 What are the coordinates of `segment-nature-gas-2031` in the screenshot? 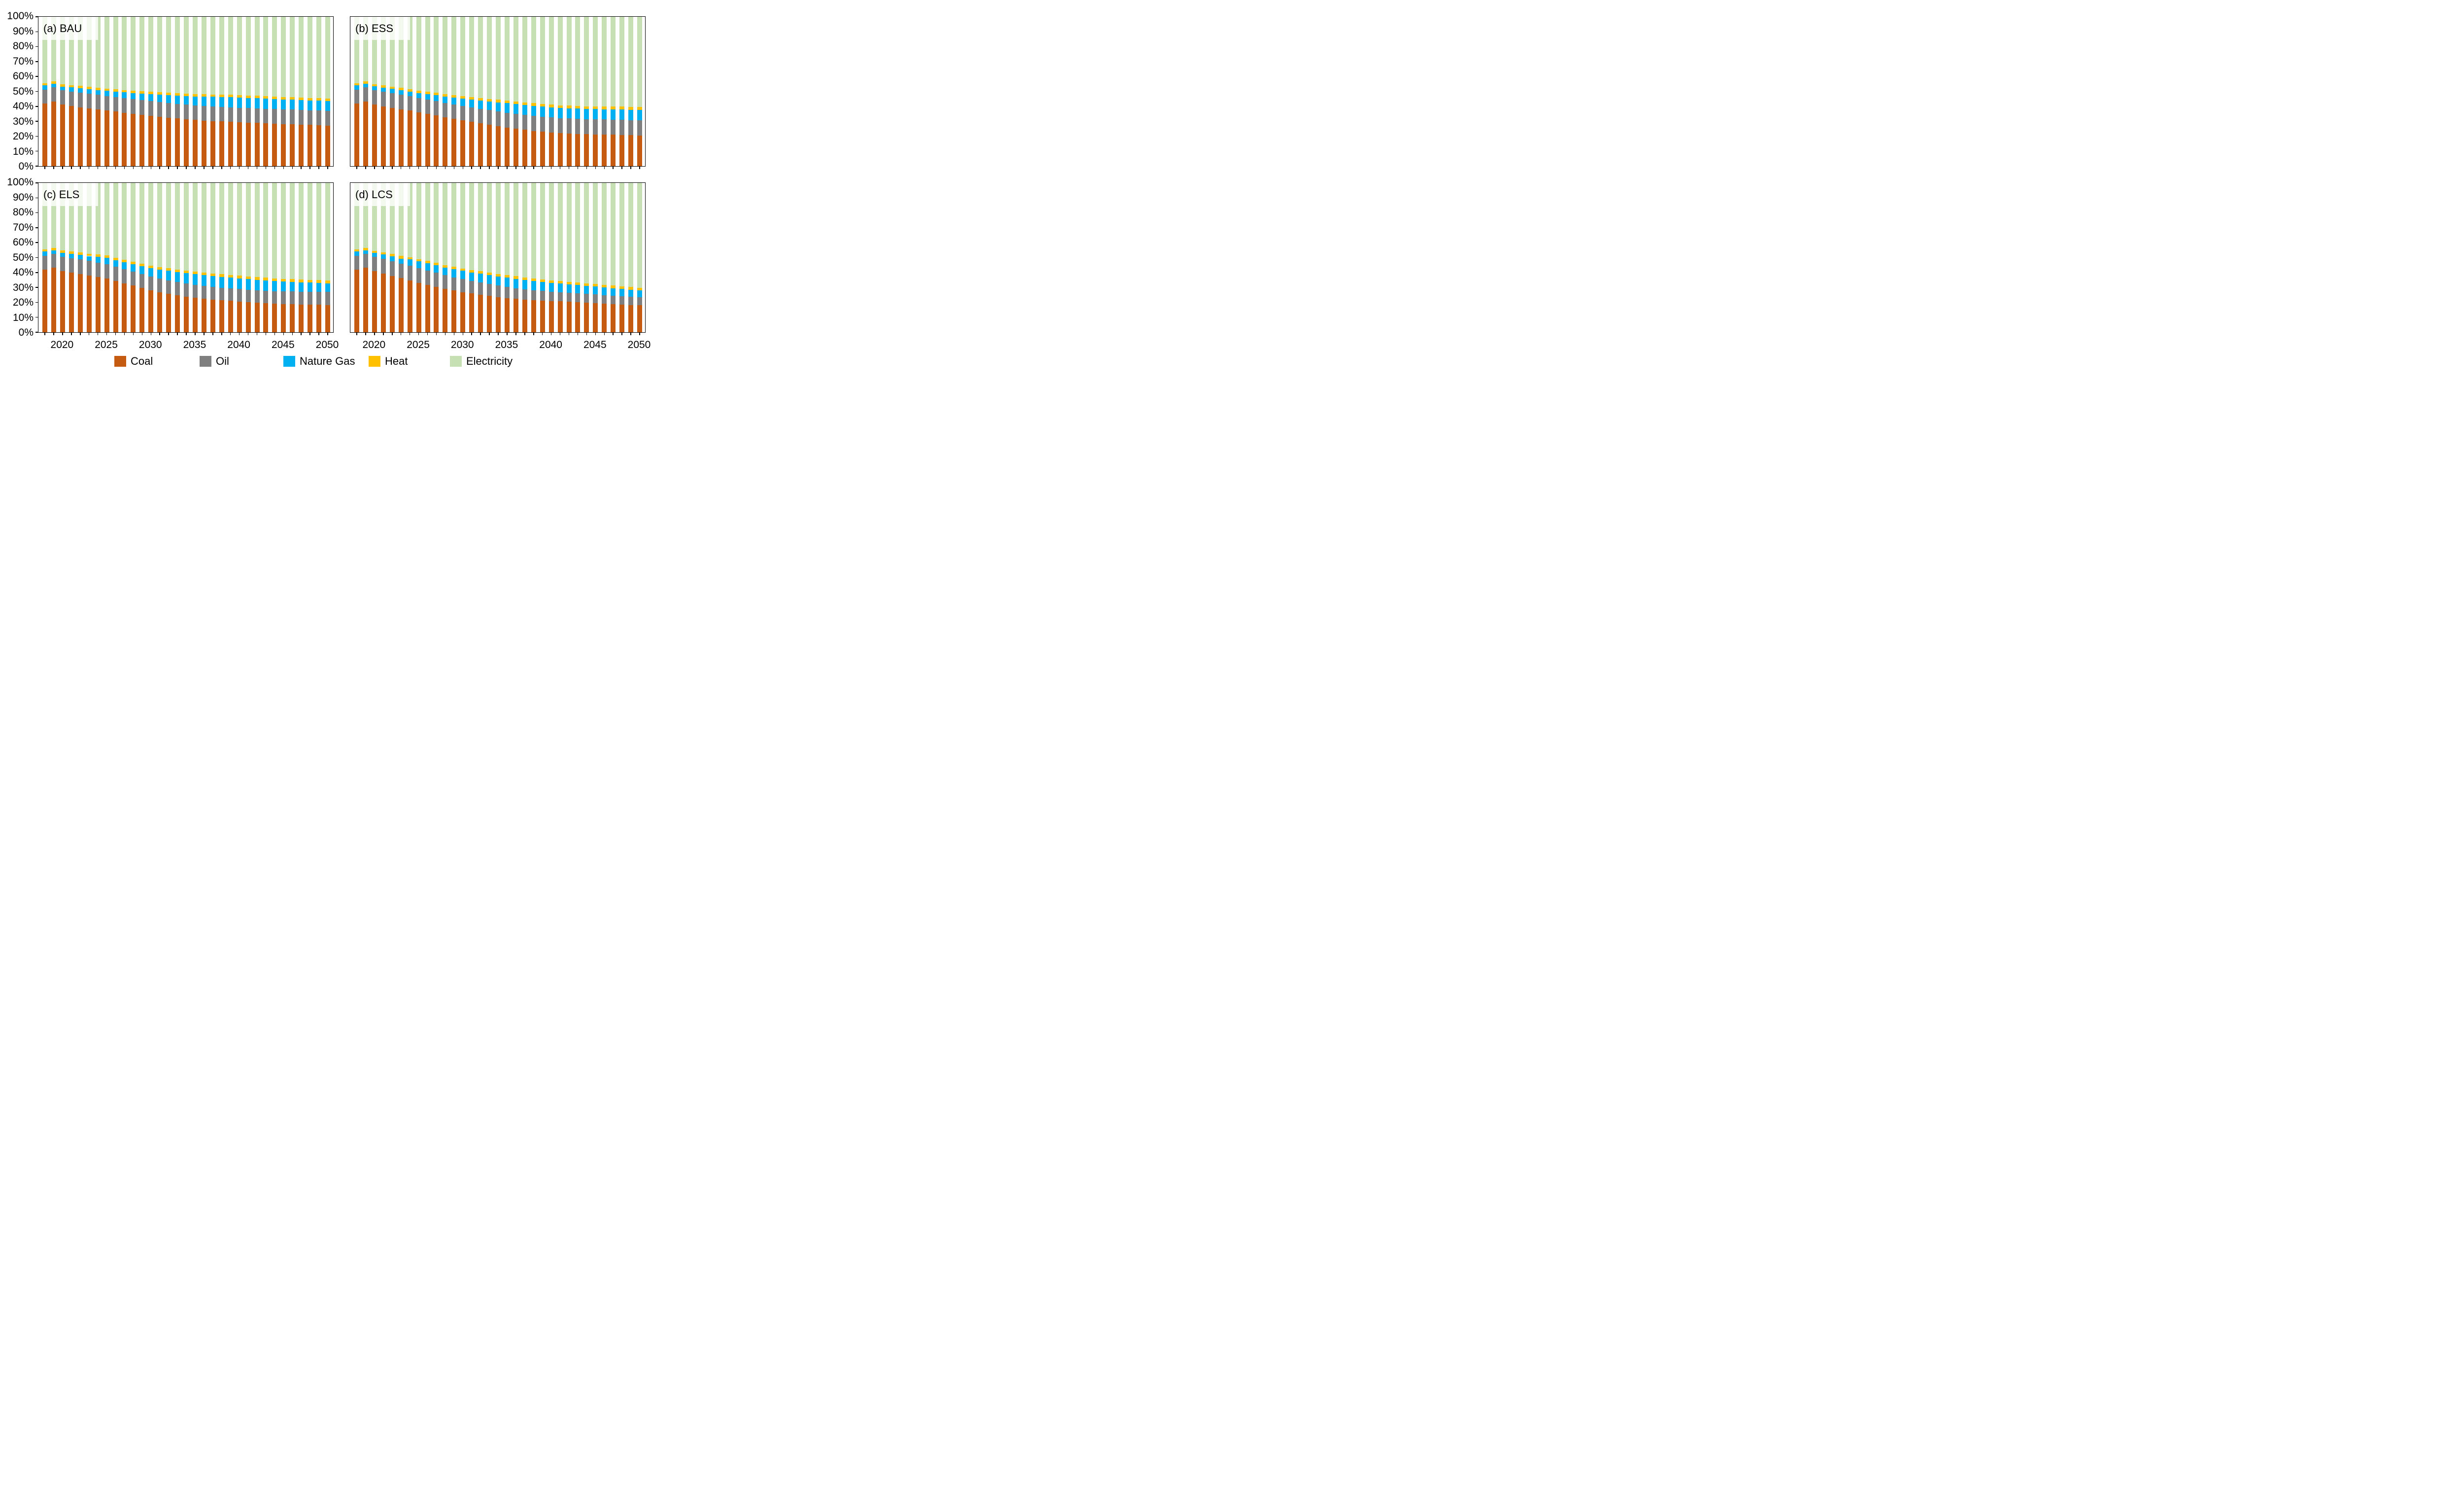 It's located at (160, 99).